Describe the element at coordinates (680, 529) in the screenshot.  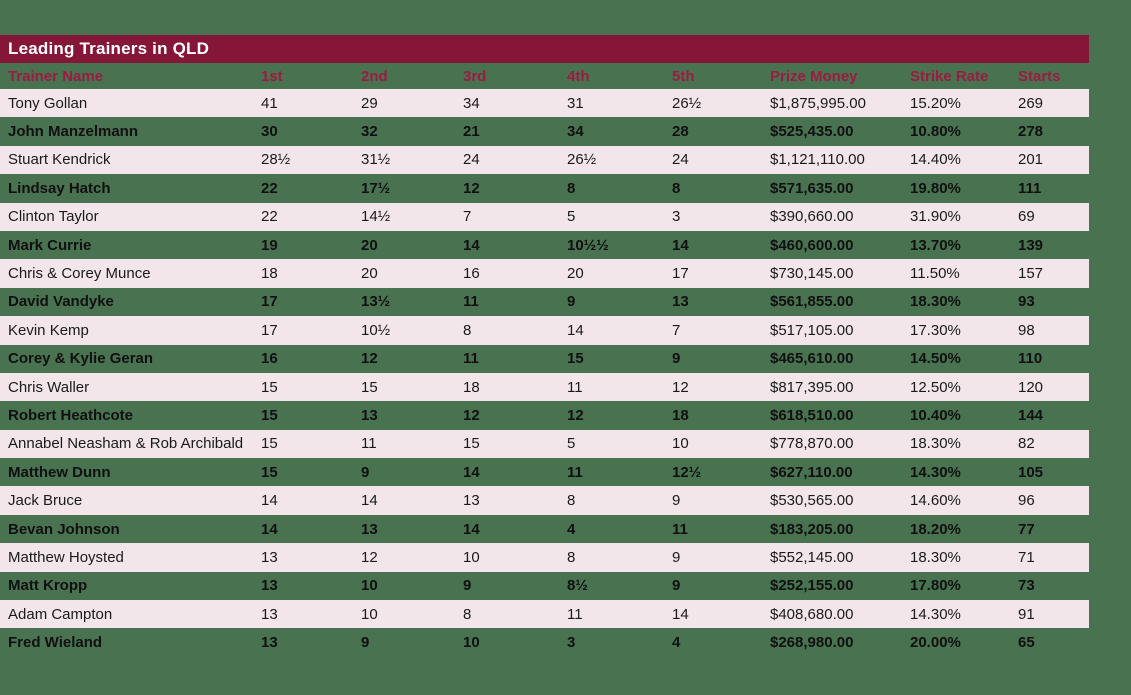
I see `stat-cell: 11` at that location.